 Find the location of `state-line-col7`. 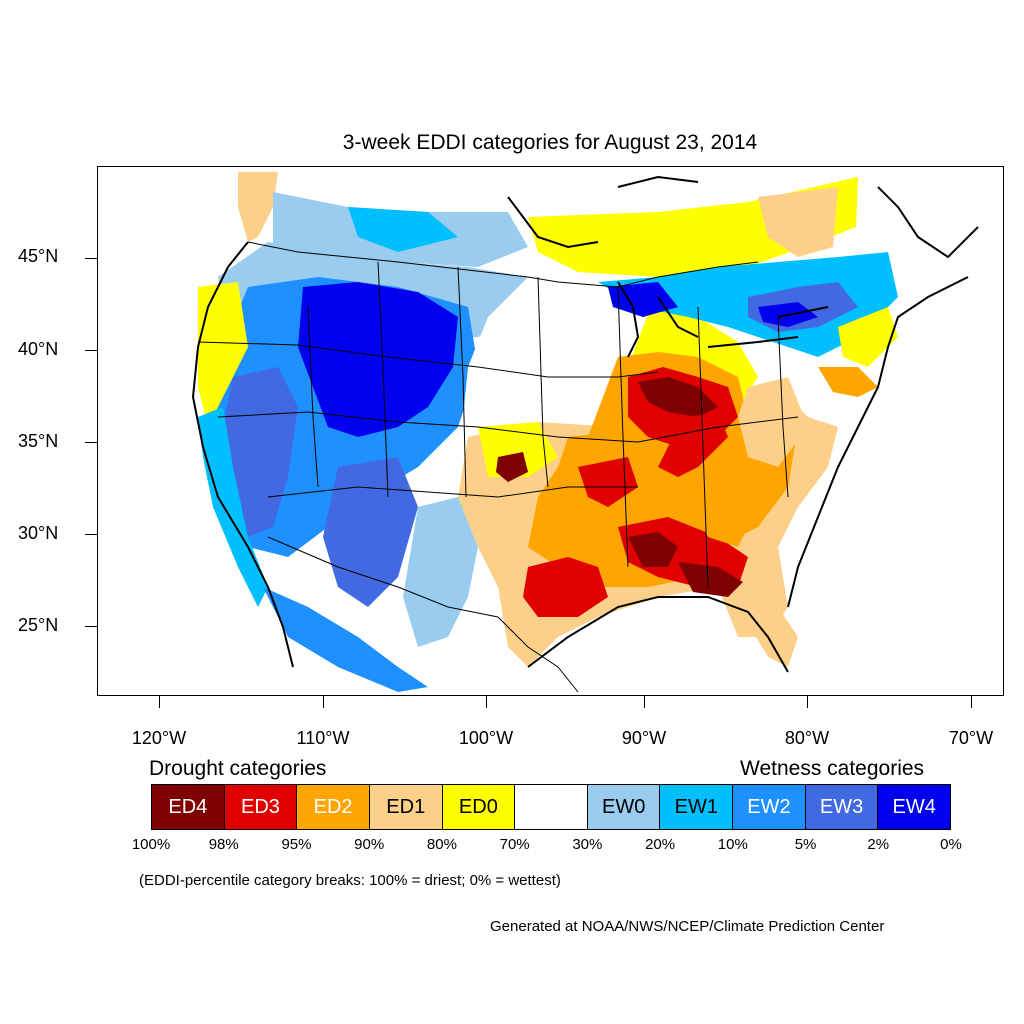

state-line-col7 is located at coordinates (783, 407).